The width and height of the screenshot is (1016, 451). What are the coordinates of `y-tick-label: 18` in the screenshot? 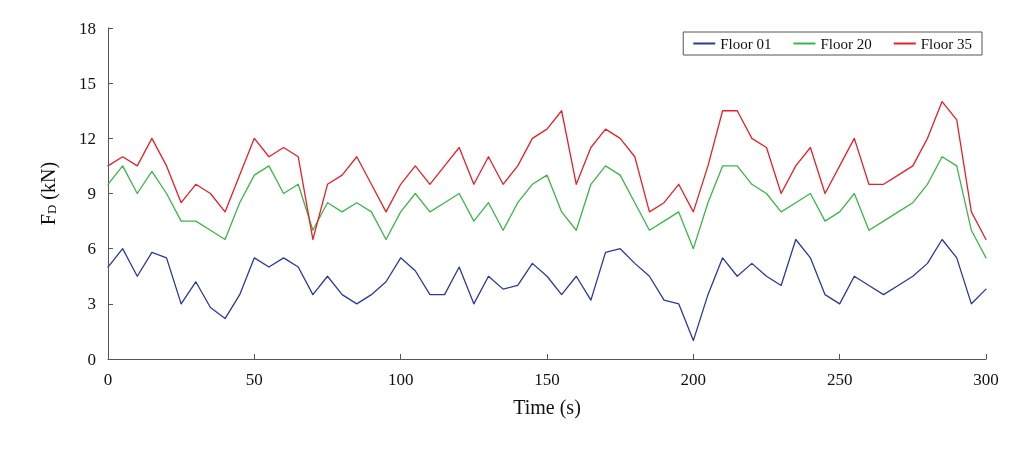 It's located at (87, 28).